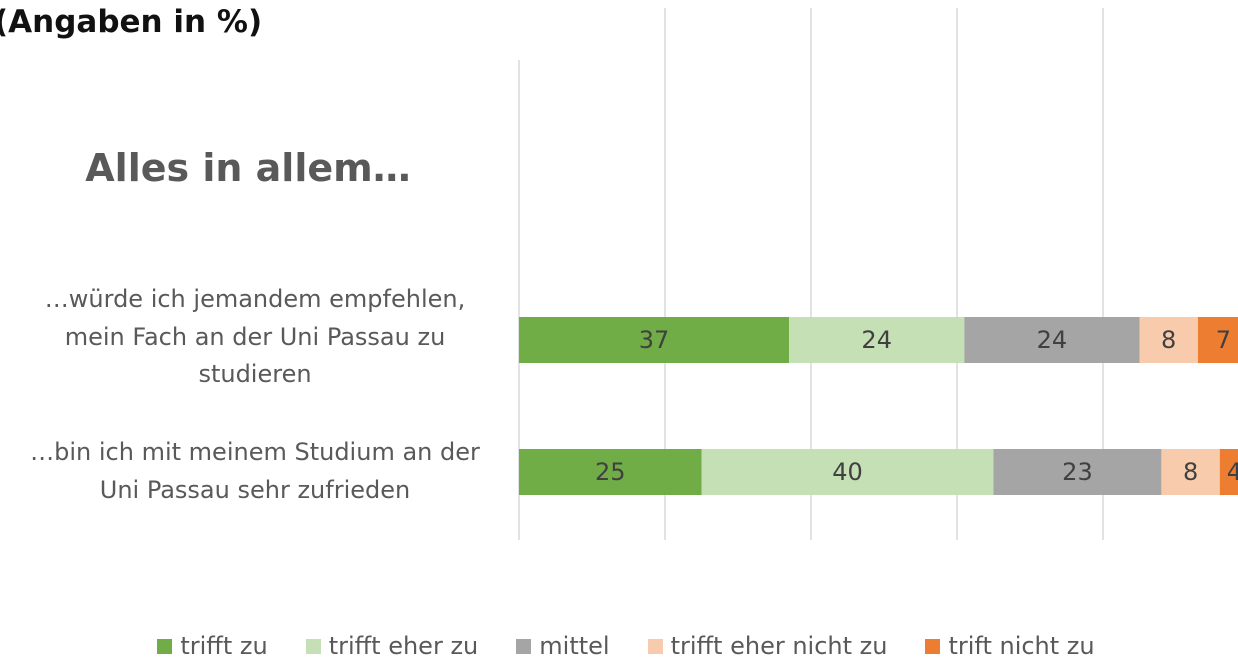 This screenshot has width=1238, height=660. Describe the element at coordinates (1021, 646) in the screenshot. I see `legend-label: trift nicht zu` at that location.